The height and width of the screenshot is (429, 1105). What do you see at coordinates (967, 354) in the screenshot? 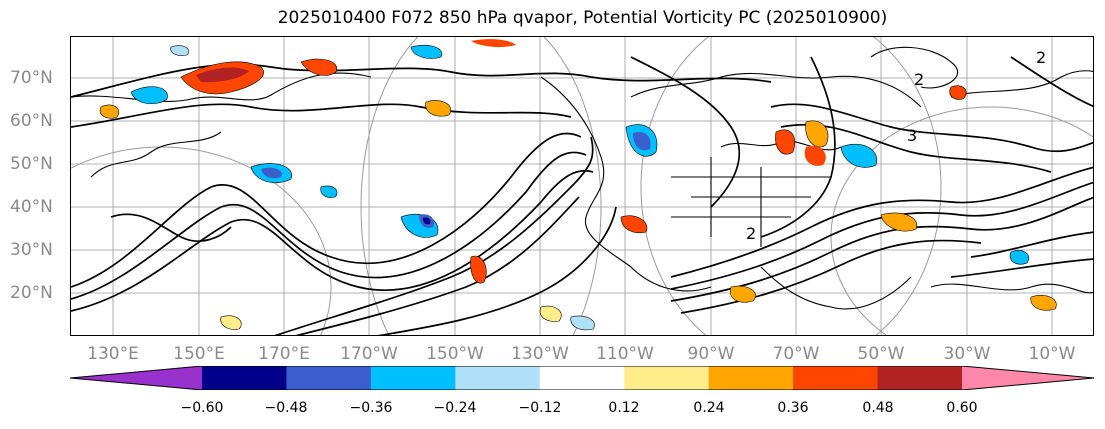
I see `lon-label: 30°W` at bounding box center [967, 354].